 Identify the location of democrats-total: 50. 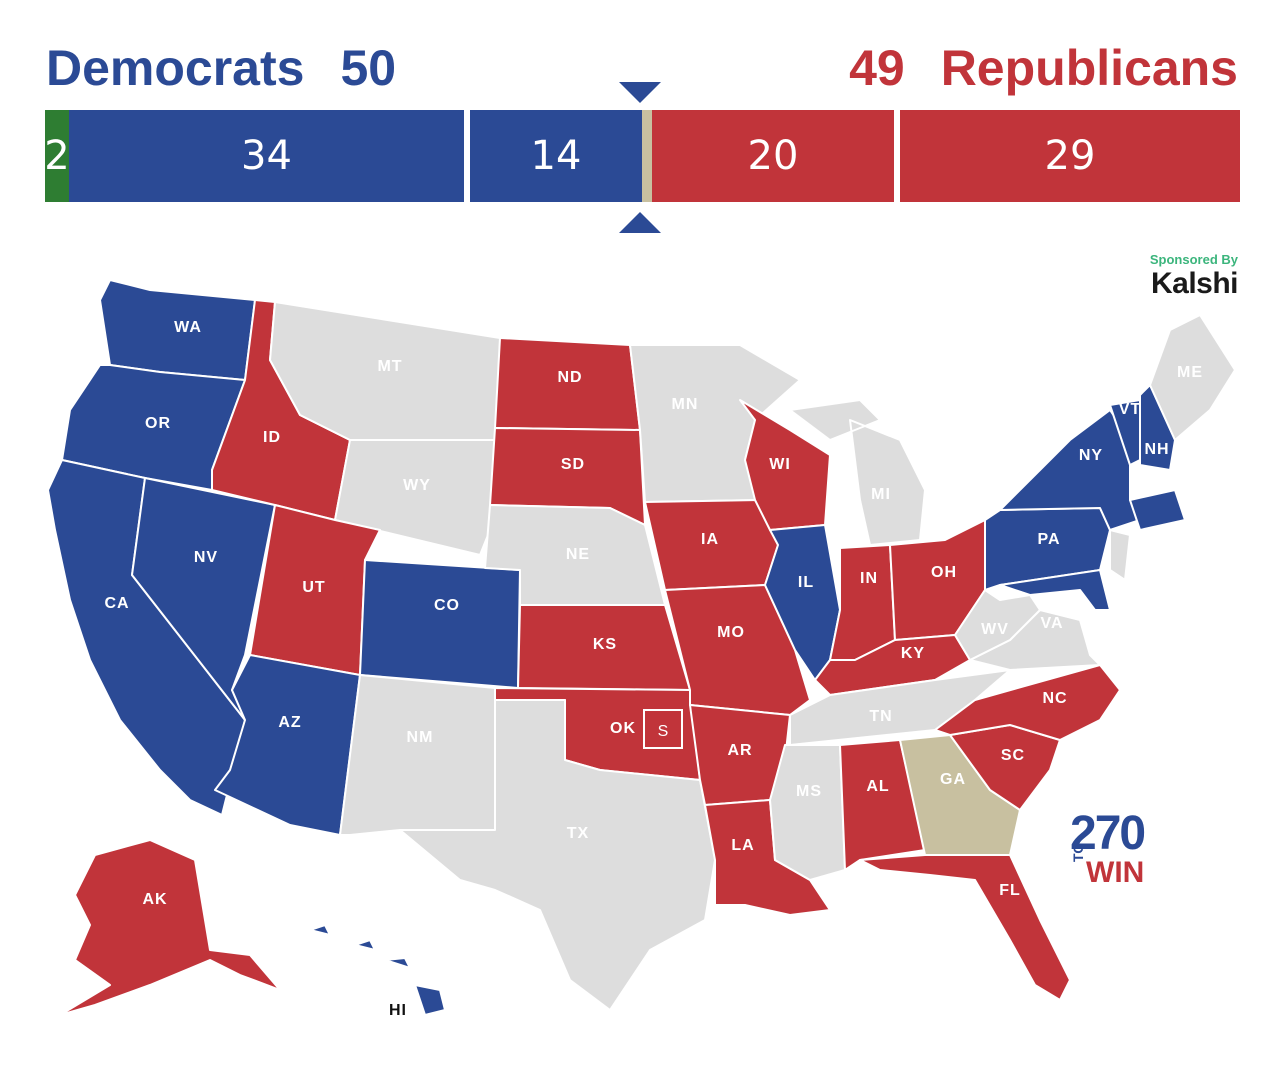
(368, 68).